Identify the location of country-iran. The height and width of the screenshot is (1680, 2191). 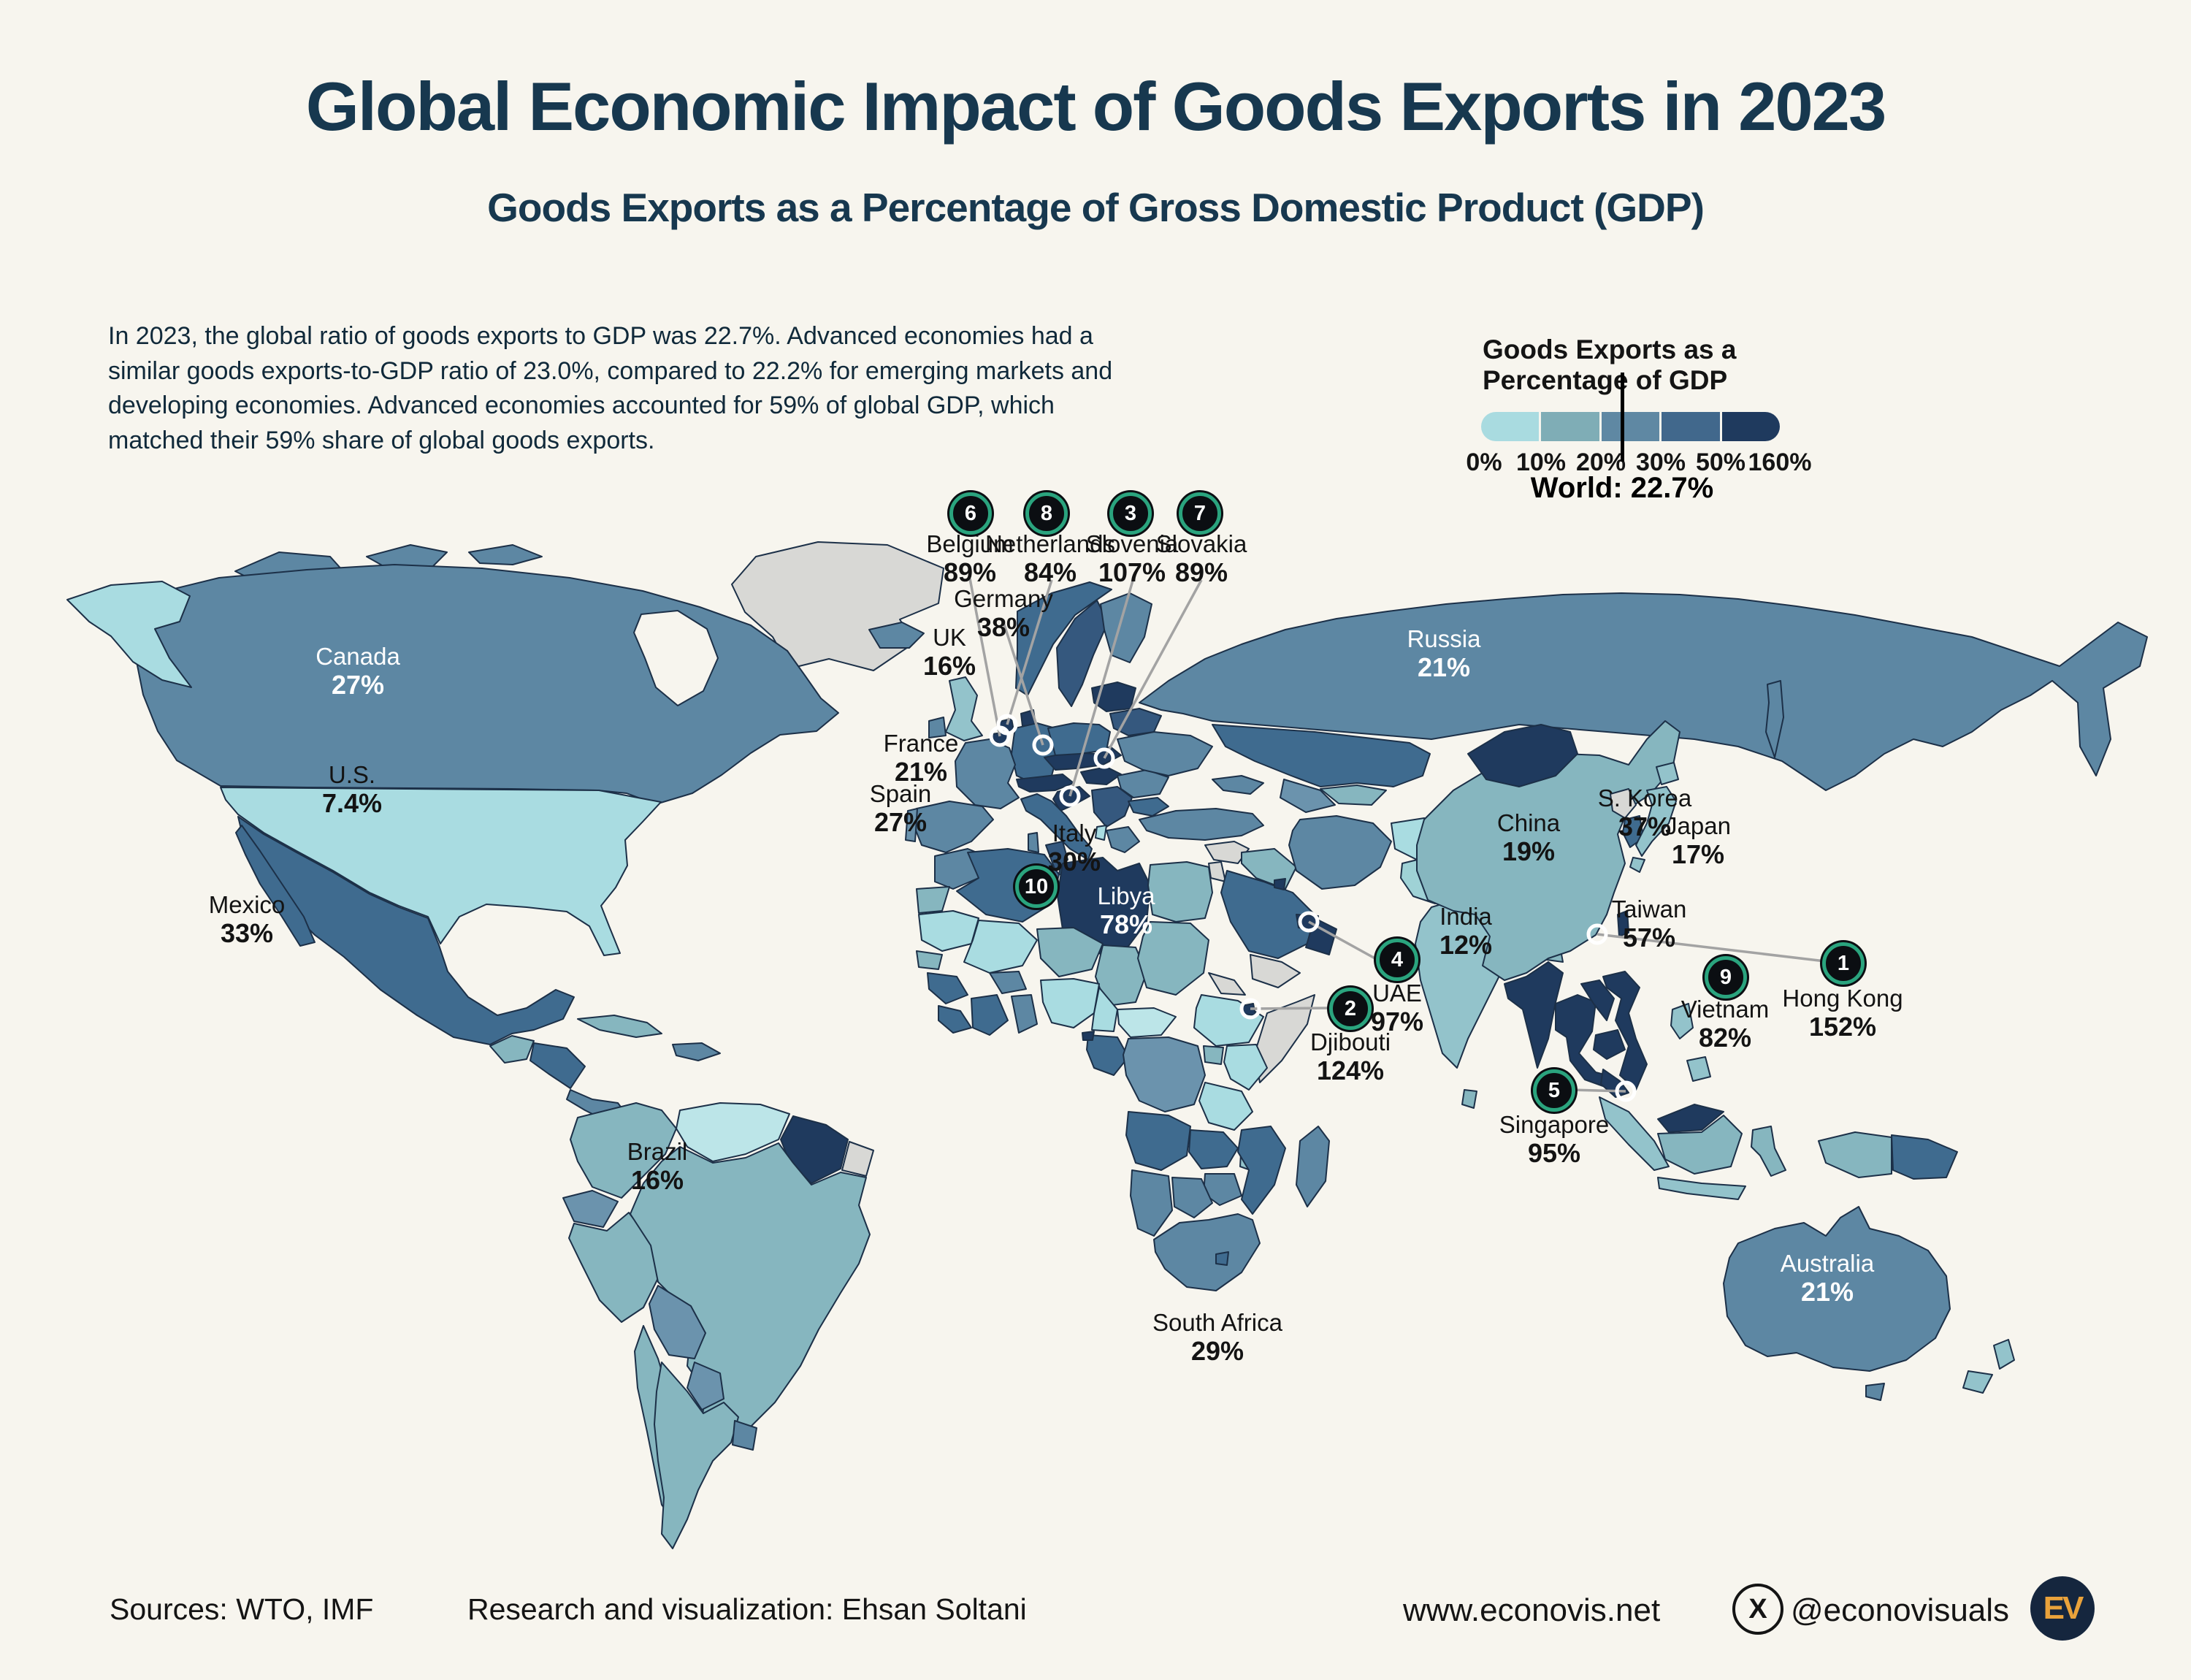
(1340, 852).